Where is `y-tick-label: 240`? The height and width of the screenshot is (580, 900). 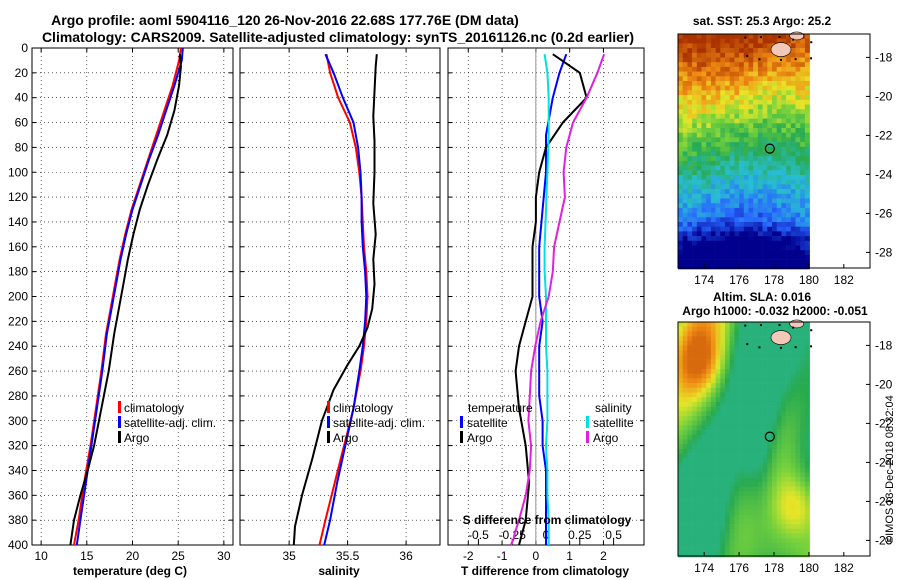
y-tick-label: 240 is located at coordinates (18, 346).